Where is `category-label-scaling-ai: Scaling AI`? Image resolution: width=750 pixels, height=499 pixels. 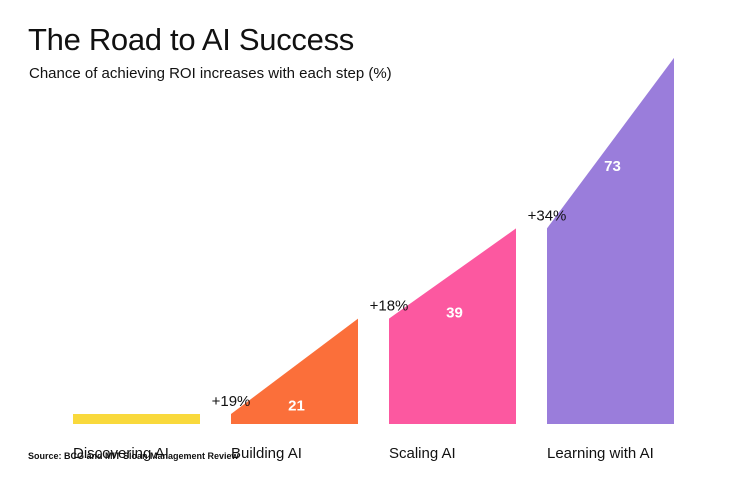 category-label-scaling-ai: Scaling AI is located at coordinates (422, 453).